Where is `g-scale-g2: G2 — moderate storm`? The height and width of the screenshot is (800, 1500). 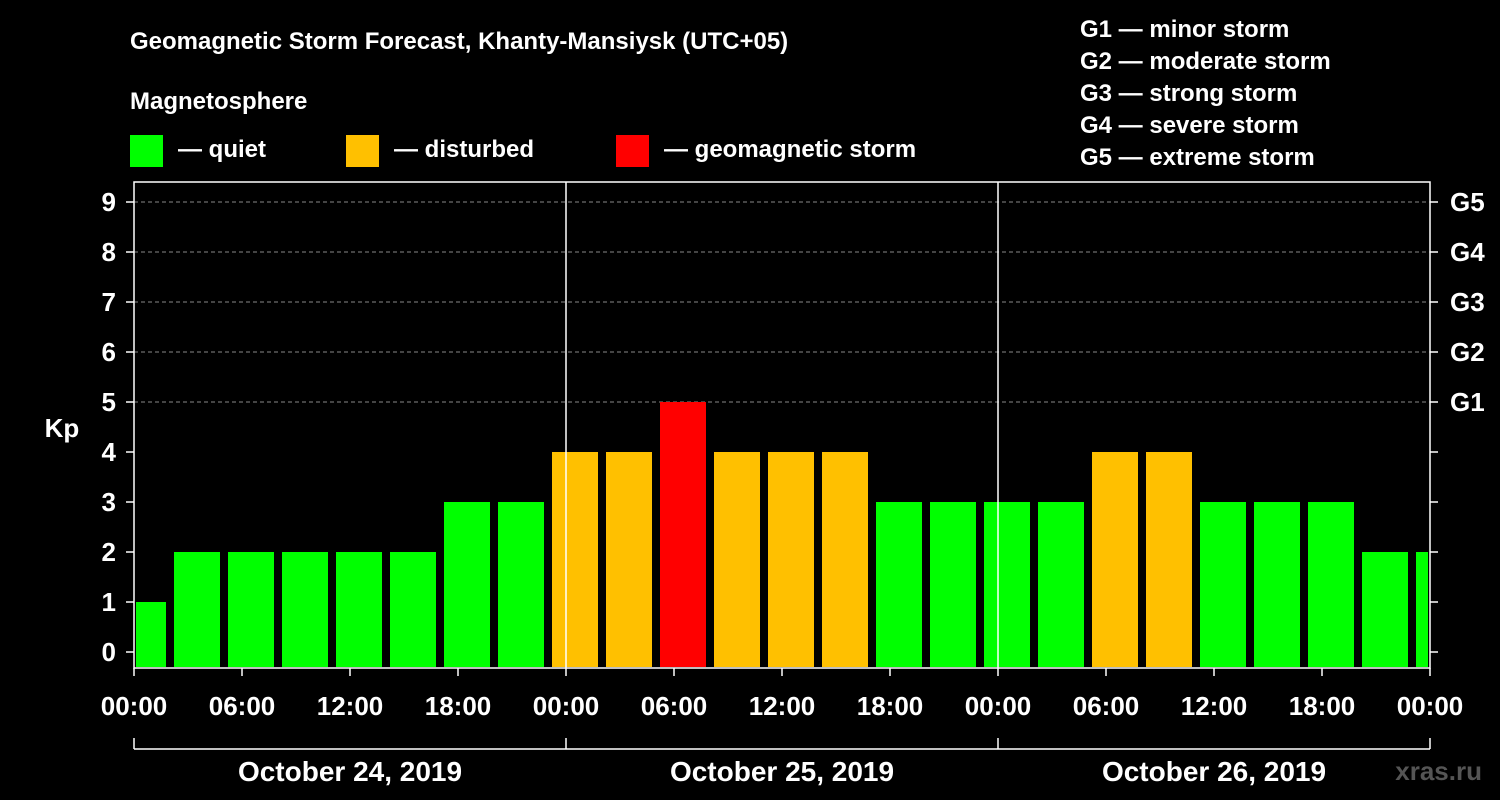
g-scale-g2: G2 — moderate storm is located at coordinates (1205, 61).